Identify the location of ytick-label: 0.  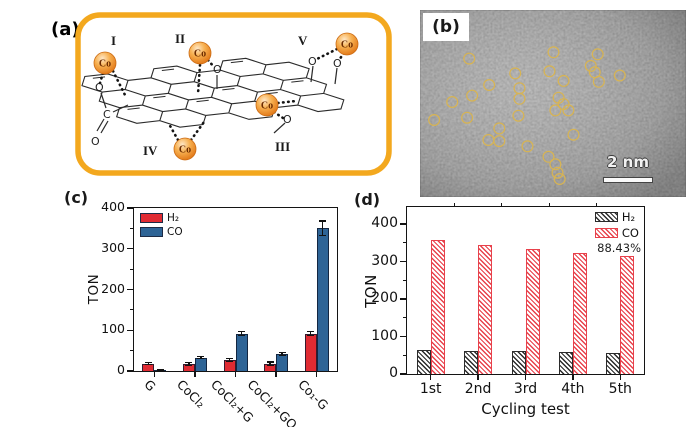
(121, 370).